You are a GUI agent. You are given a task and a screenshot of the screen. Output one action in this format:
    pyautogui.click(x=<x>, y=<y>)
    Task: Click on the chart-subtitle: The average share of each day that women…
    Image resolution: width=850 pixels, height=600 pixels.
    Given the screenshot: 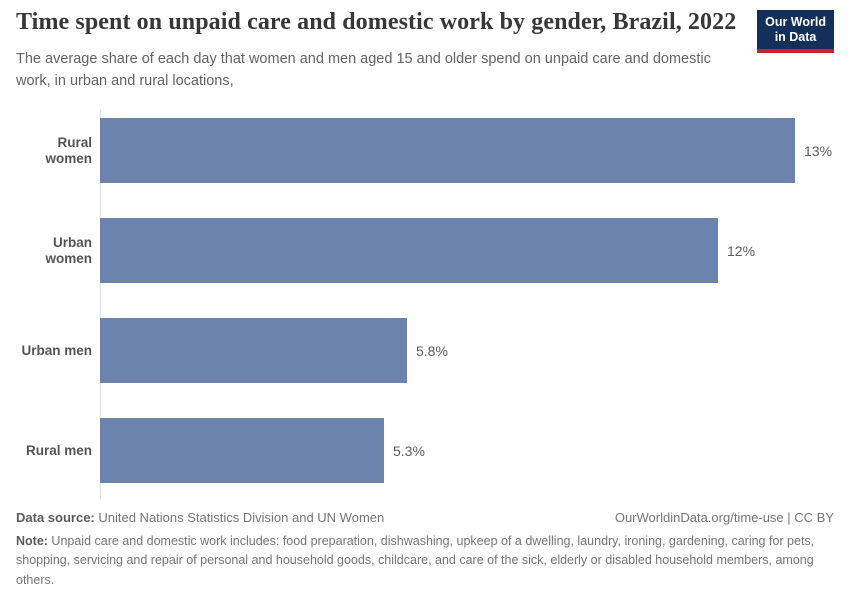 What is the action you would take?
    pyautogui.click(x=363, y=70)
    